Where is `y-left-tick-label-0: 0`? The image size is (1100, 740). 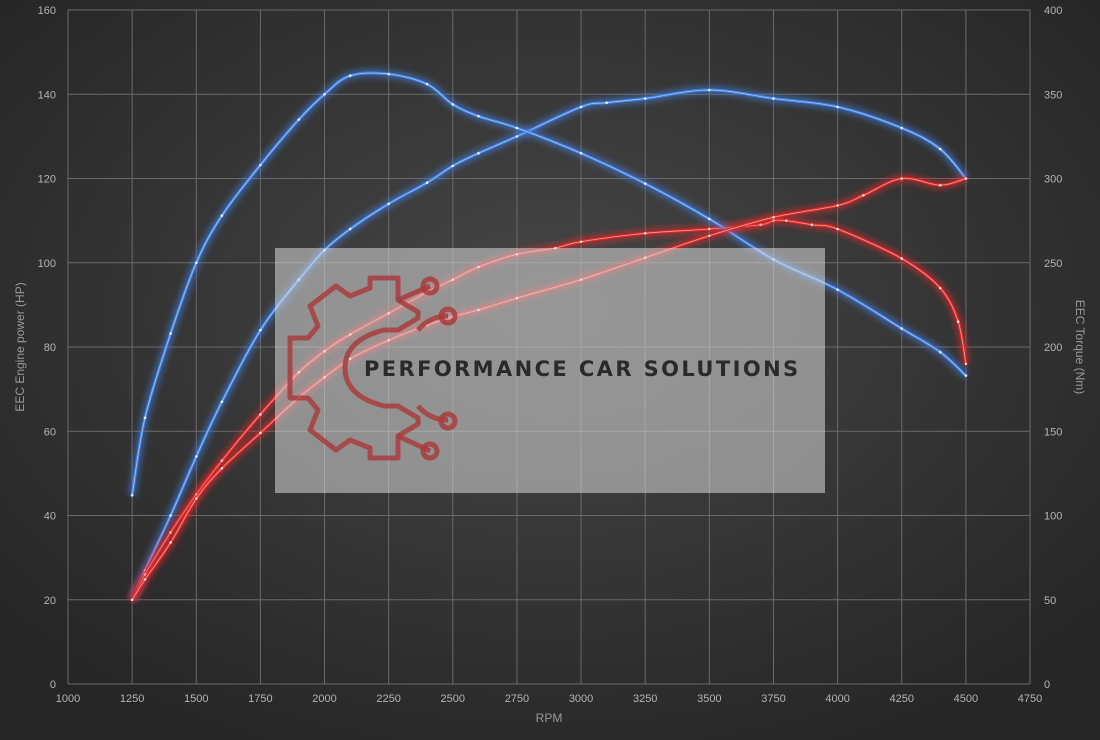
y-left-tick-label-0: 0 is located at coordinates (53, 685).